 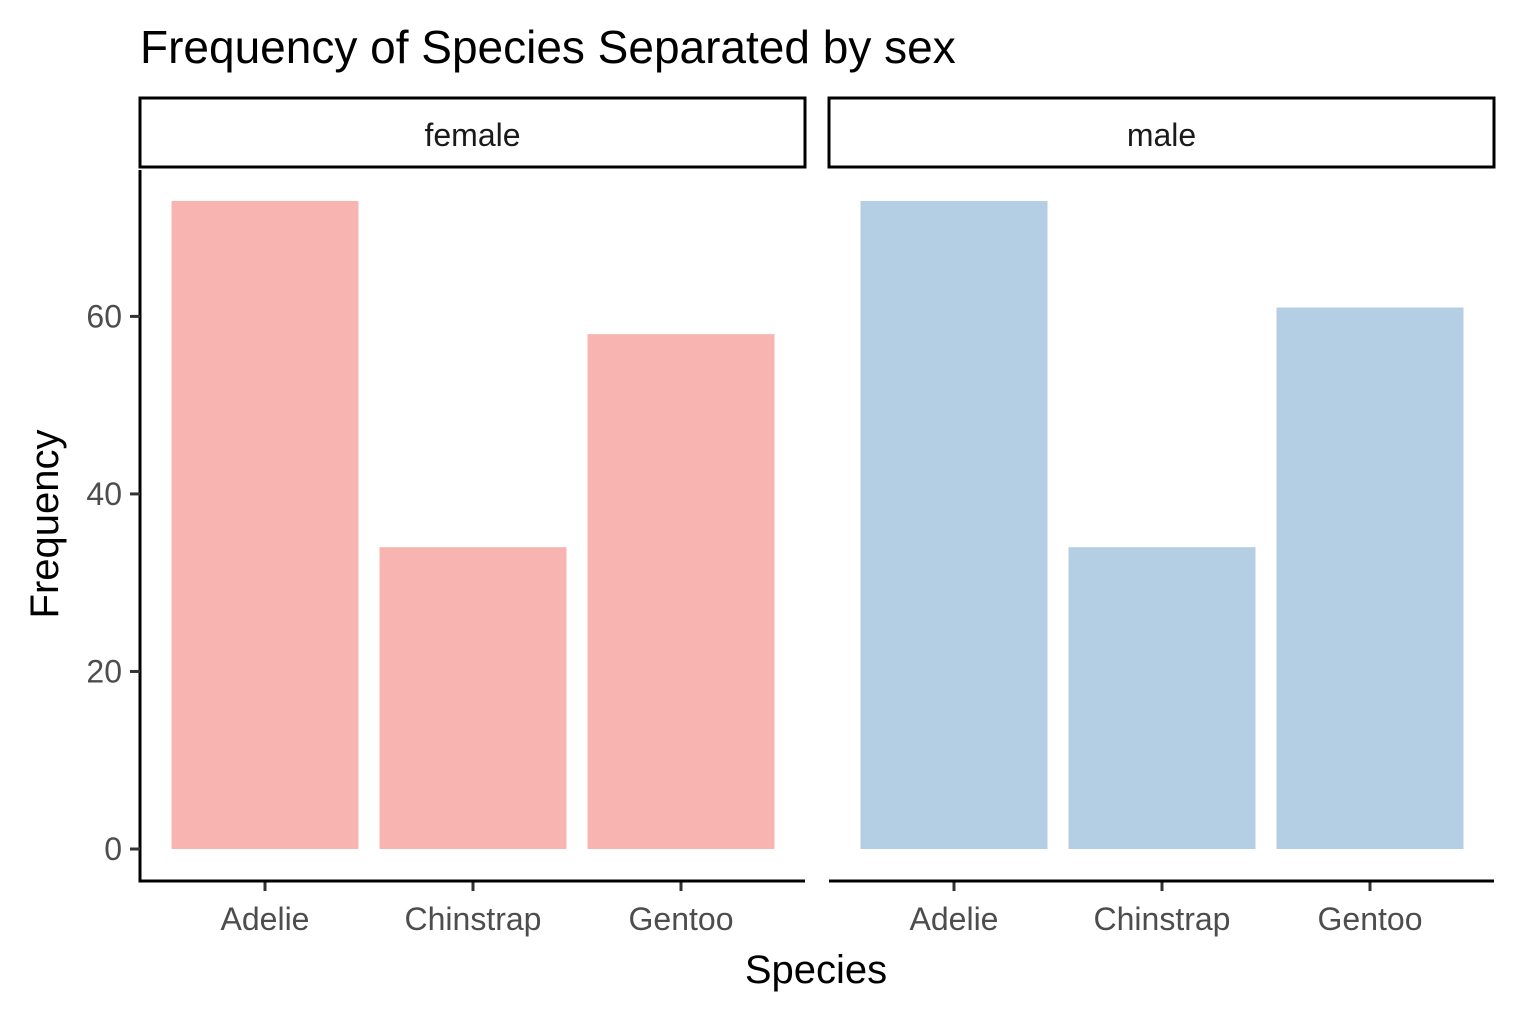 I want to click on chart-title: Frequency of Species Separated by sex, so click(x=548, y=47).